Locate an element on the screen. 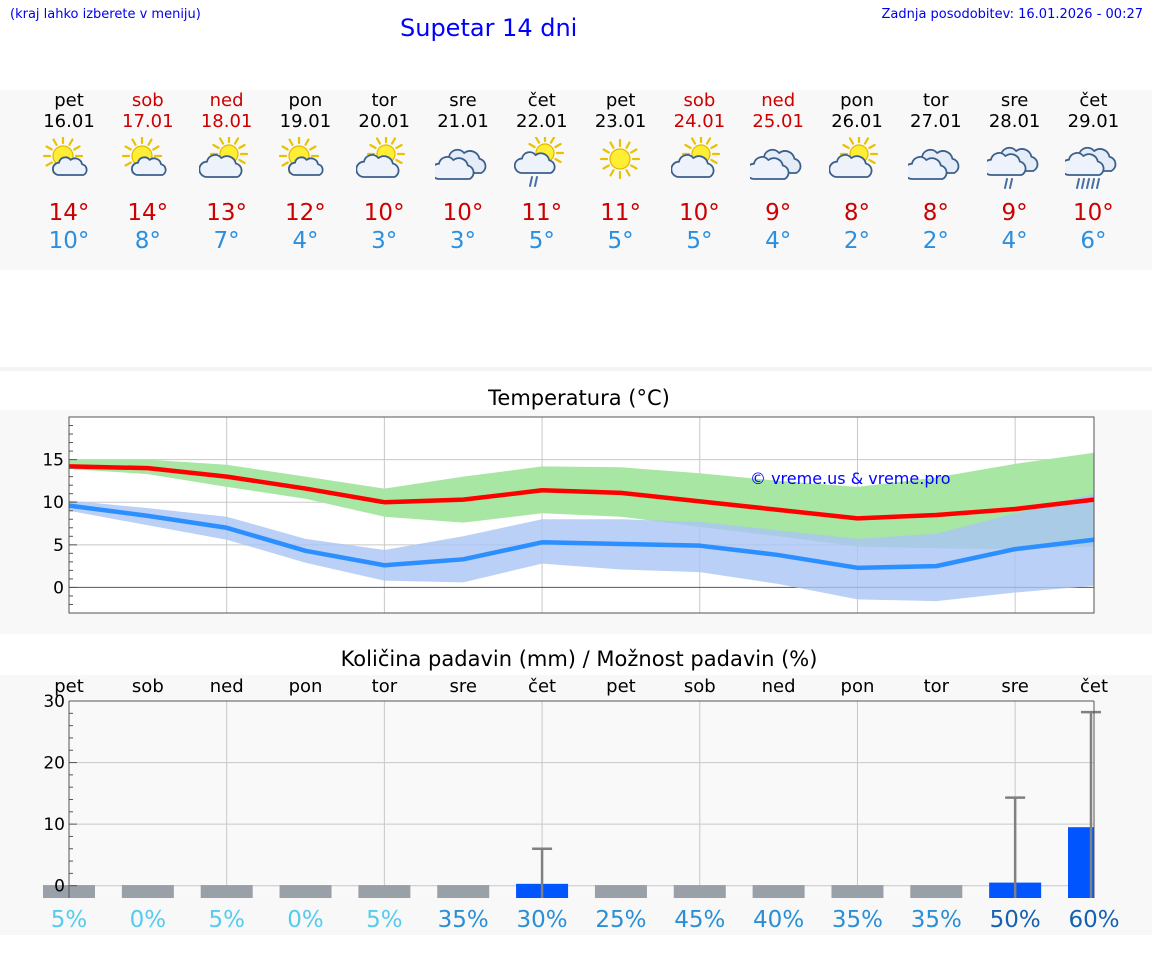  day-min-temp: 7° is located at coordinates (226, 241).